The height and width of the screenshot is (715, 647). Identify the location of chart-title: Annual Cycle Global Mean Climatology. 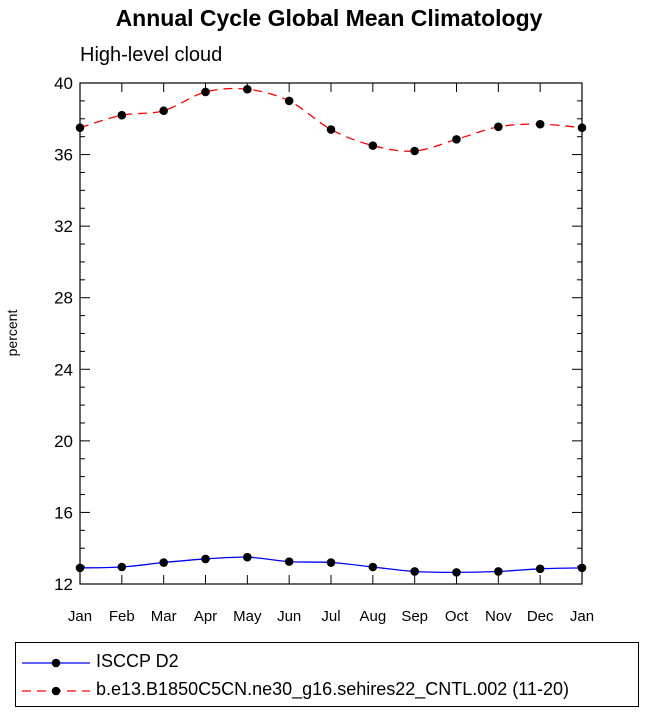
(329, 18).